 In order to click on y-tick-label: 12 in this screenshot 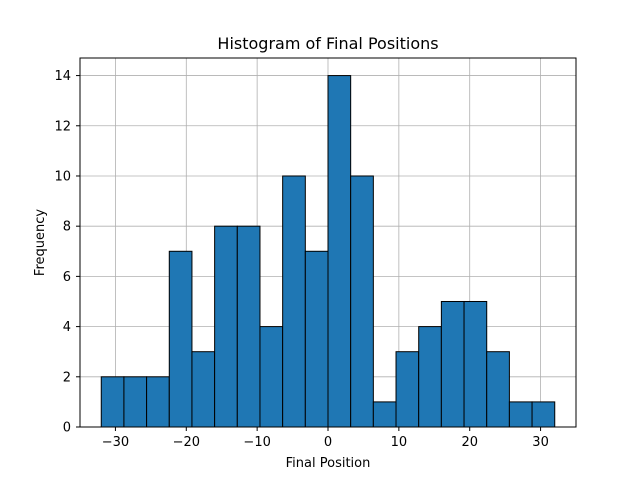, I will do `click(62, 126)`.